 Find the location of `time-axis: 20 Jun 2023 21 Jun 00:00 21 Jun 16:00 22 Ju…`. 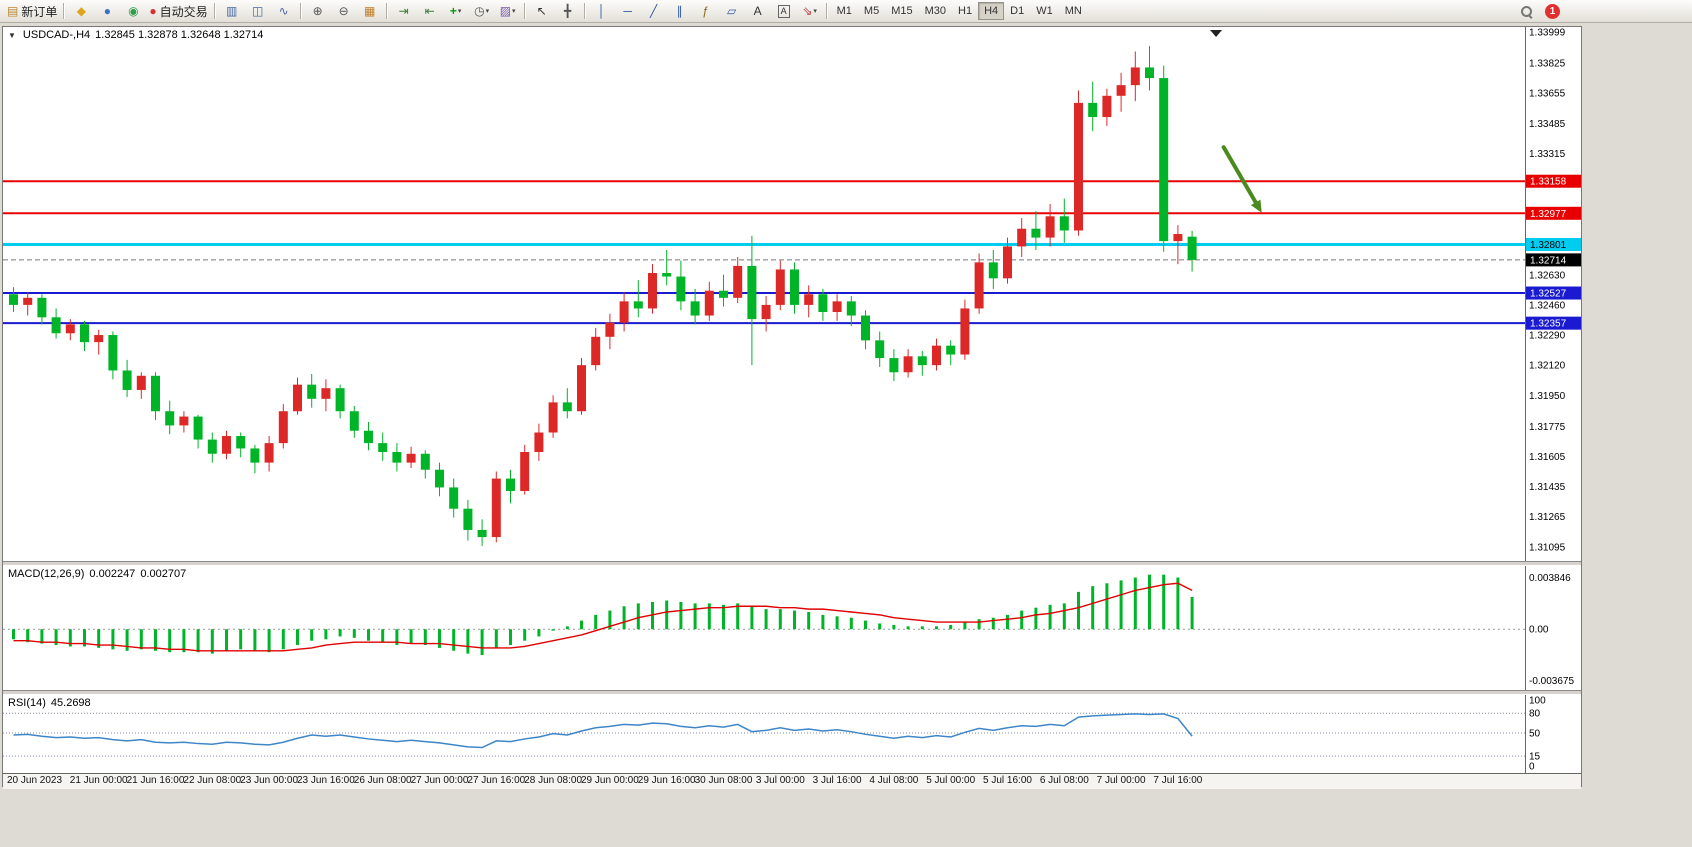

time-axis: 20 Jun 2023 21 Jun 00:00 21 Jun 16:00 22 Ju… is located at coordinates (792, 781).